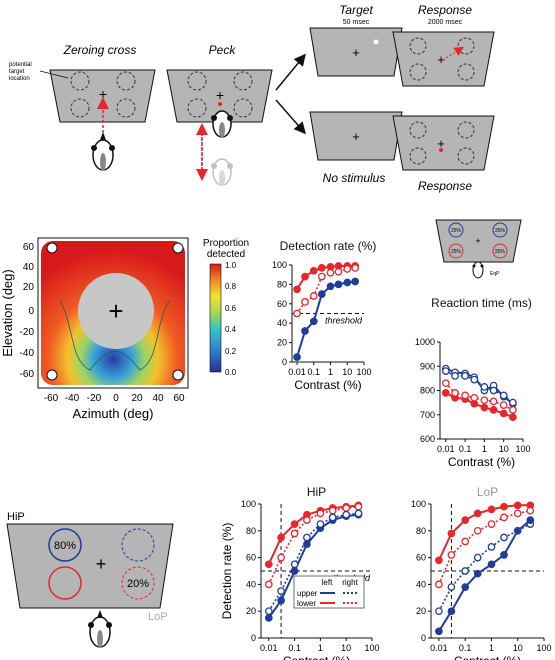  I want to click on zeroing-cross-glyph: +, so click(103, 94).